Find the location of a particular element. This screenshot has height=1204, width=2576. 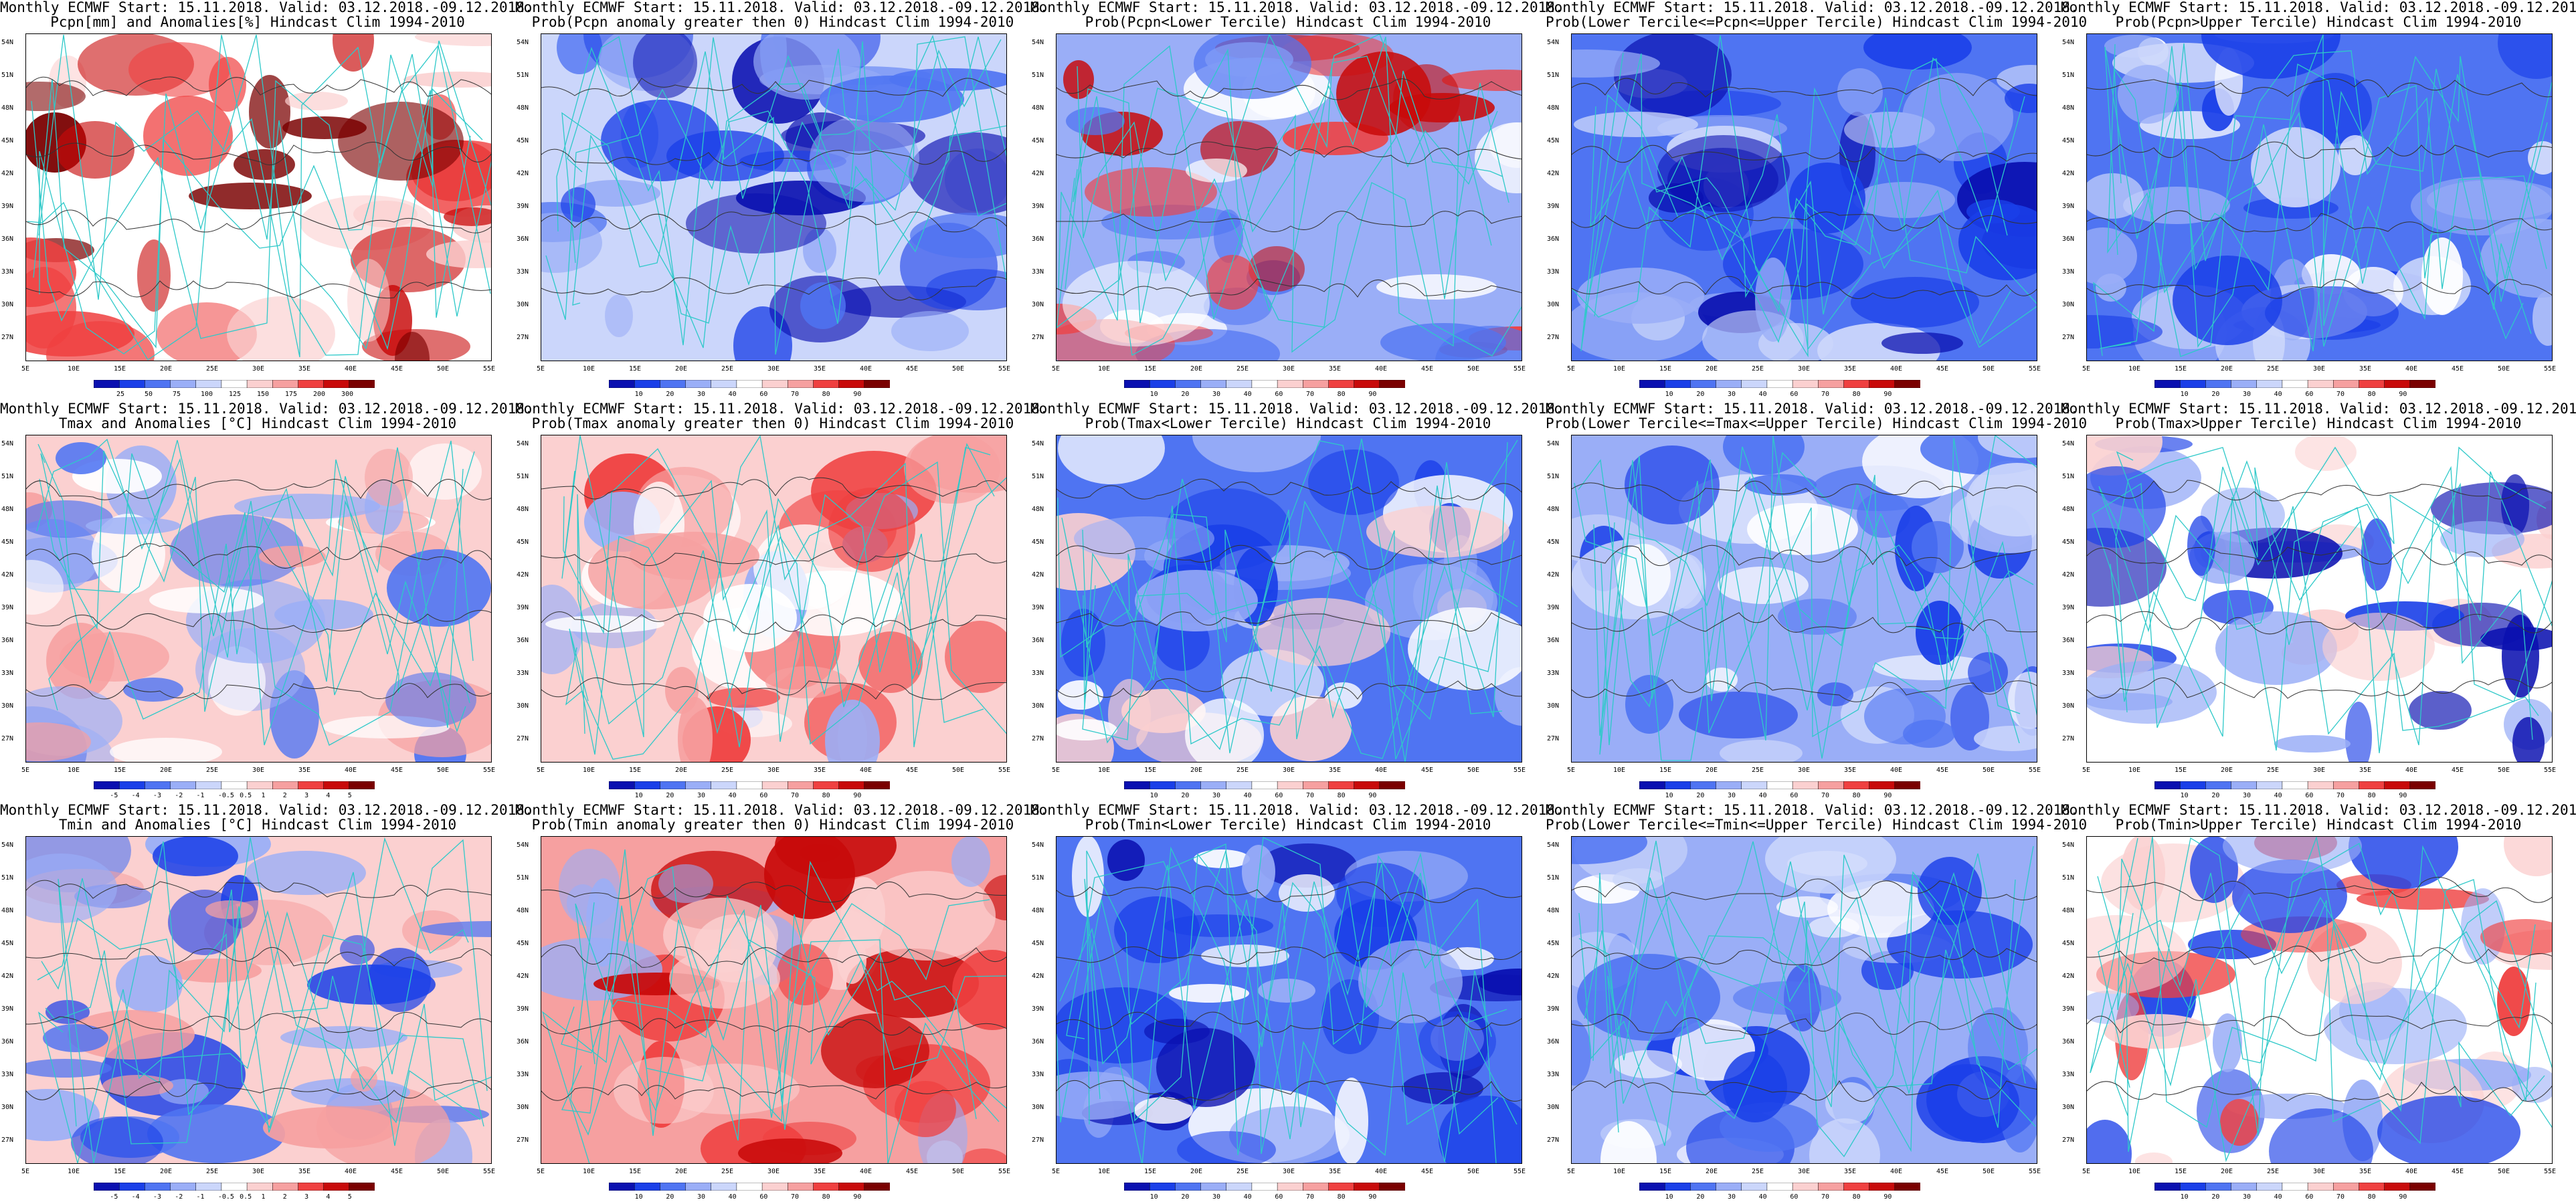

lon-tick-label: 35E is located at coordinates (2365, 1171).